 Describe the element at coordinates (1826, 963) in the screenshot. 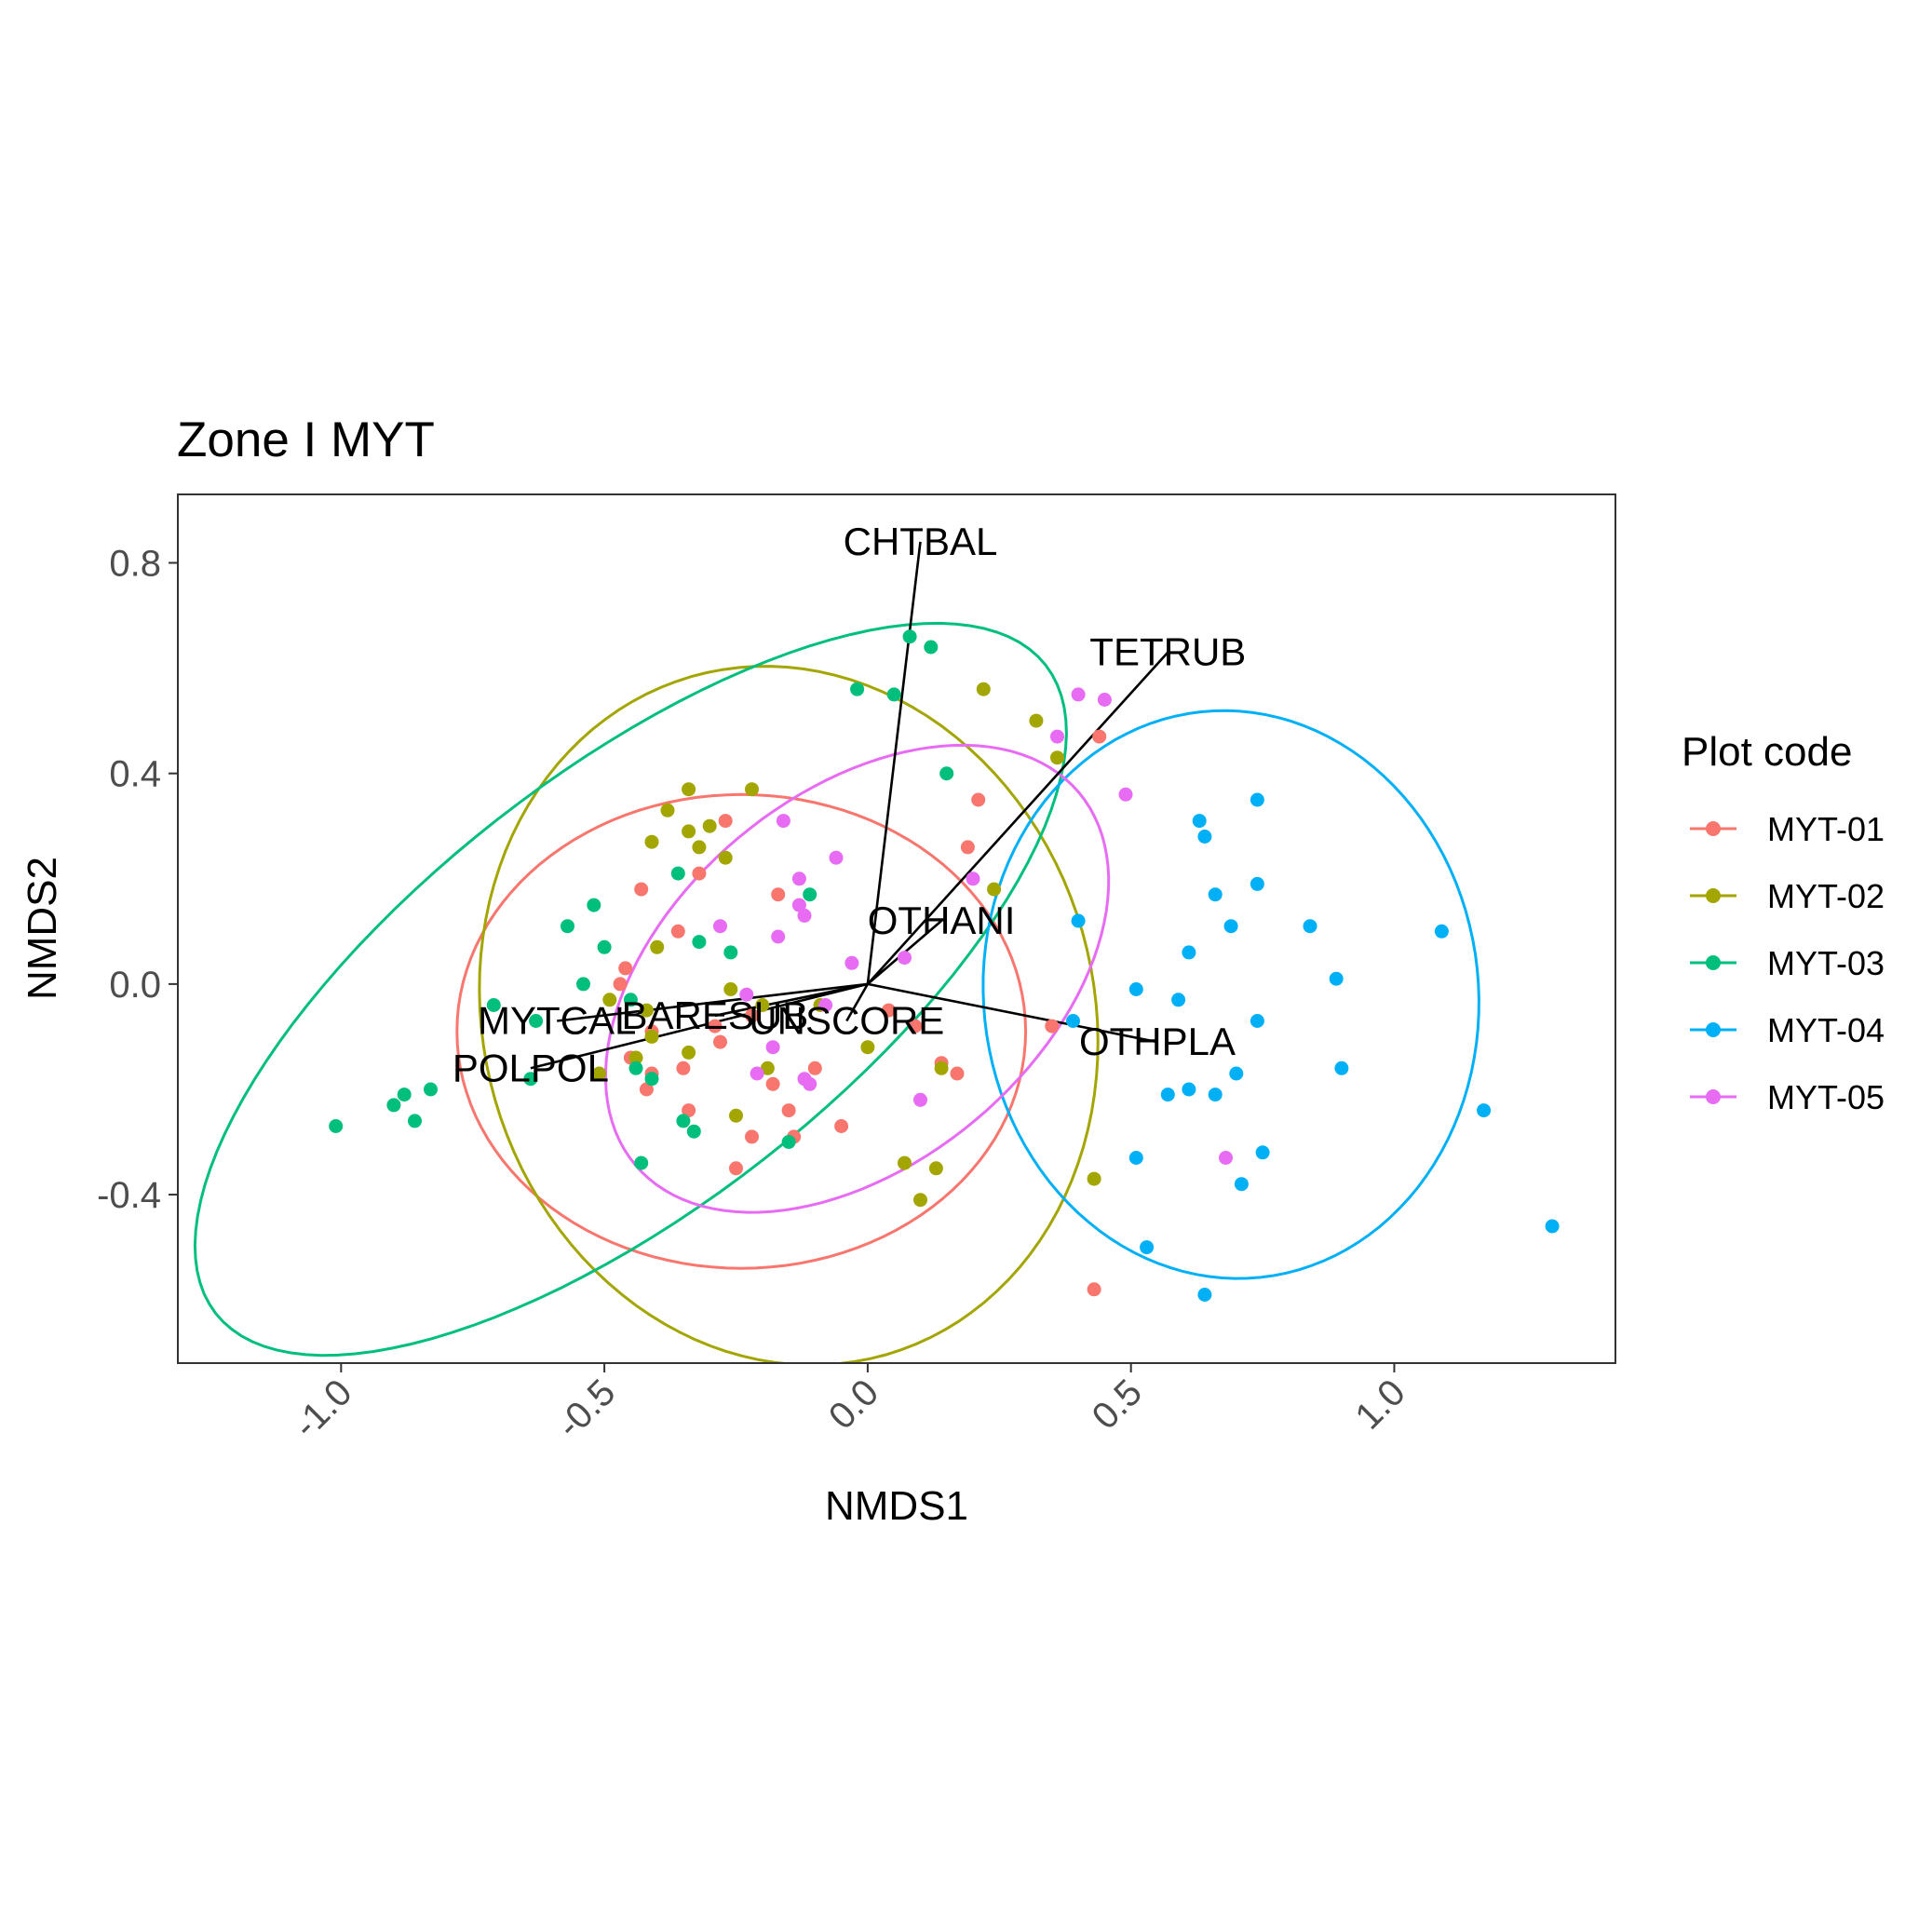

I see `legend-label-myt-03: MYT-03` at that location.